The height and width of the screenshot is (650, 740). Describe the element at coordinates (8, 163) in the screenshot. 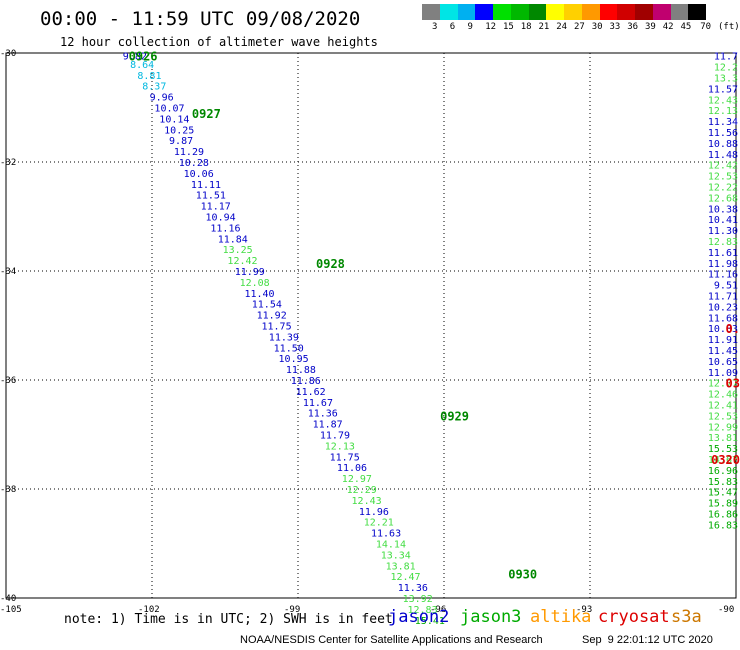

I see `lat-tick-label: -32` at that location.